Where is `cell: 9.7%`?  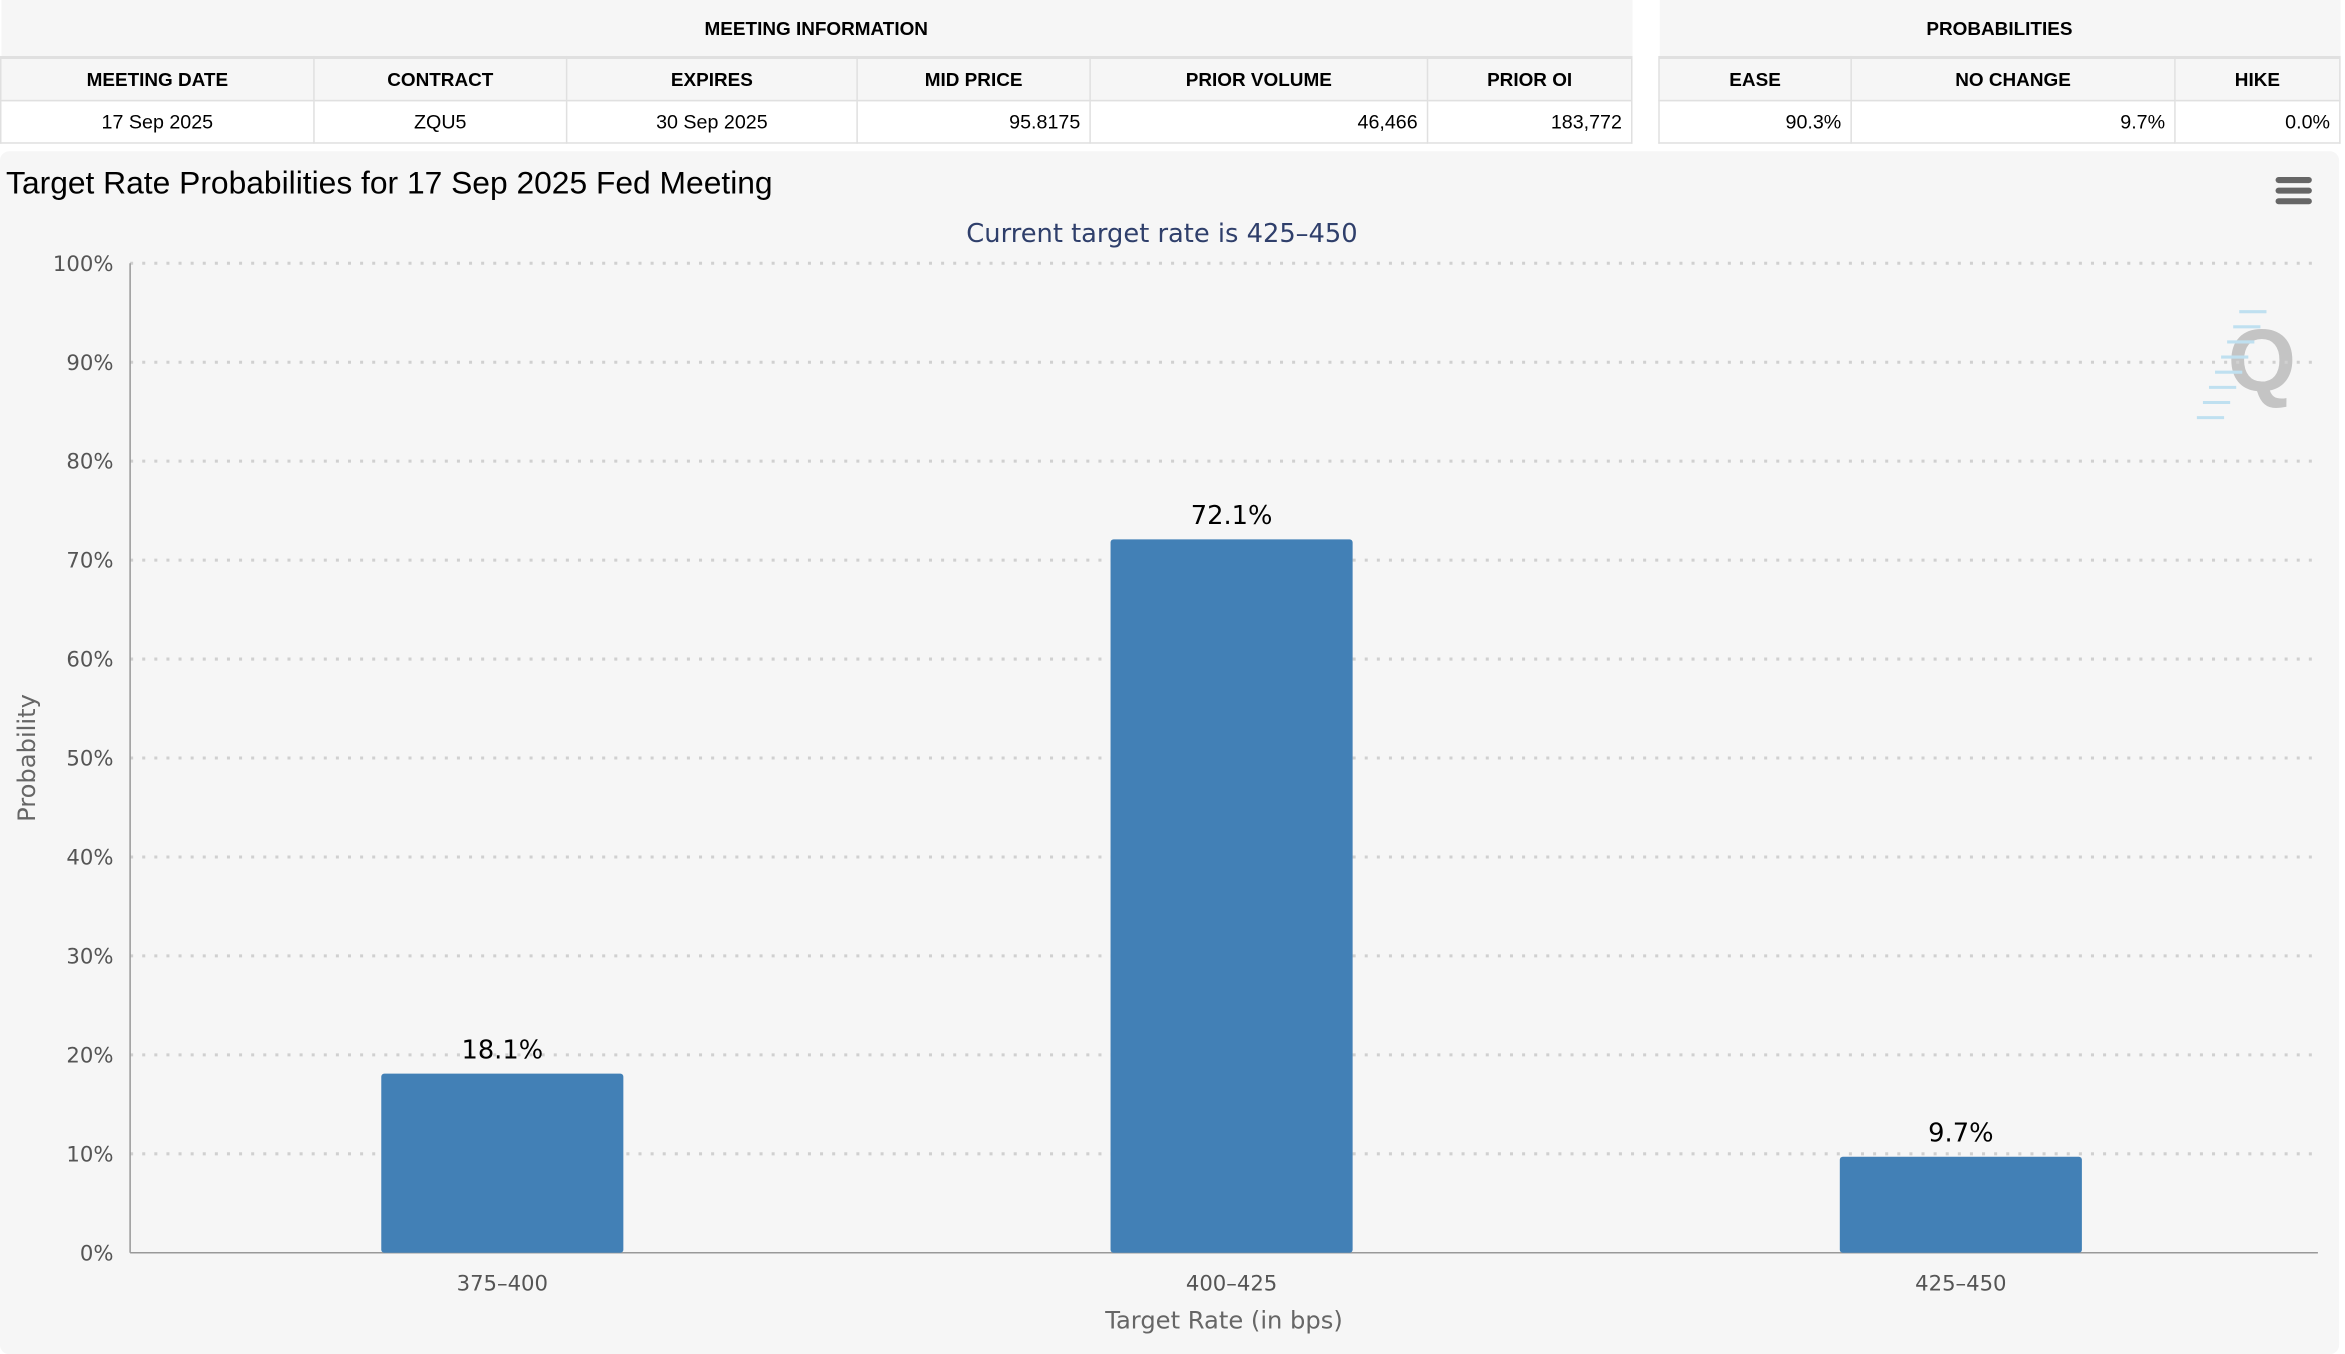
cell: 9.7% is located at coordinates (2013, 121).